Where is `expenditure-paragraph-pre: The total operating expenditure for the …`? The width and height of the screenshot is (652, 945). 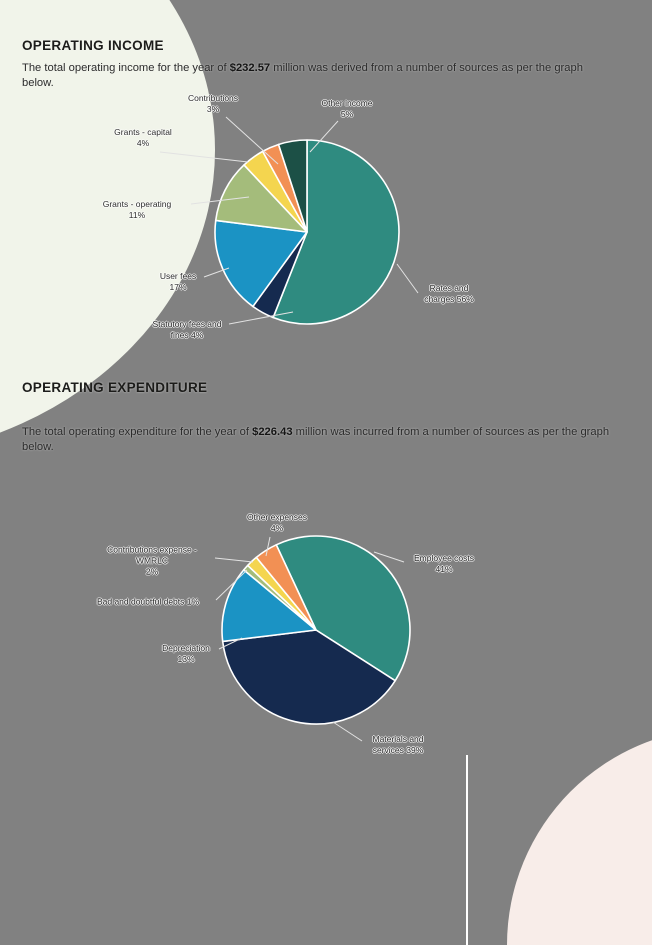 expenditure-paragraph-pre: The total operating expenditure for the … is located at coordinates (137, 432).